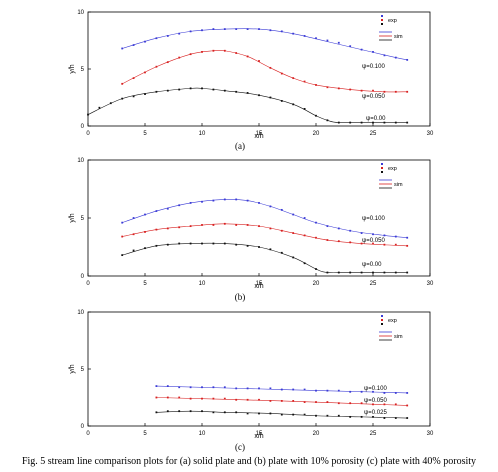 The image size is (498, 472). I want to click on sim-line-blue, so click(265, 44).